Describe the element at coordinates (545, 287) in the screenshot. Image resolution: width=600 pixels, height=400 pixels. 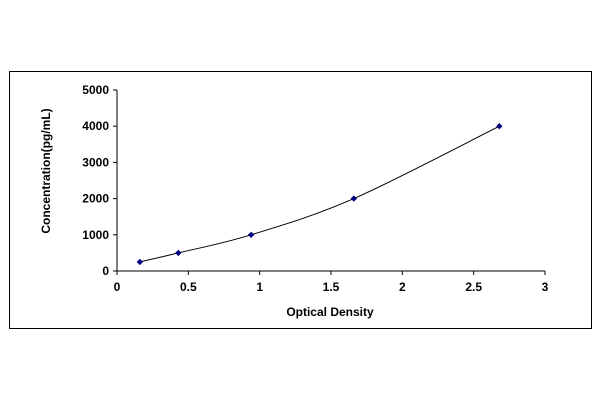
I see `x-tick-label: 3` at that location.